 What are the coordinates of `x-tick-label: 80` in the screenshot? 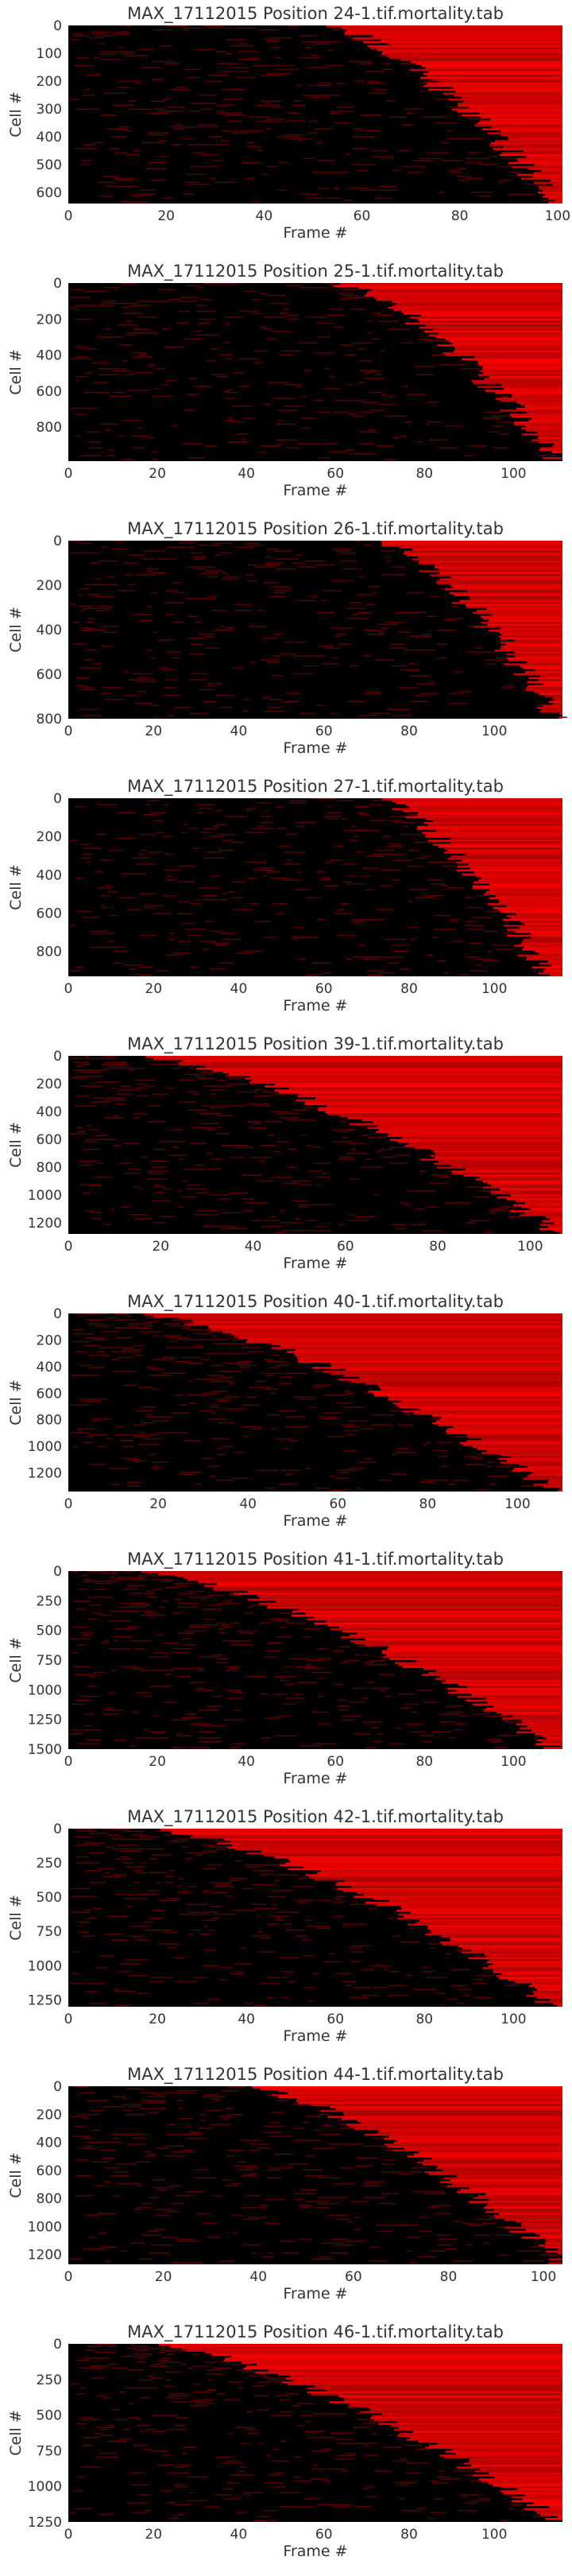 It's located at (460, 216).